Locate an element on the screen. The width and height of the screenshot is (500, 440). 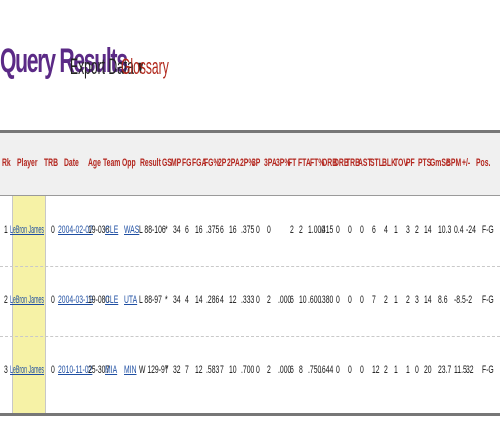
column-header: FT% is located at coordinates (317, 163).